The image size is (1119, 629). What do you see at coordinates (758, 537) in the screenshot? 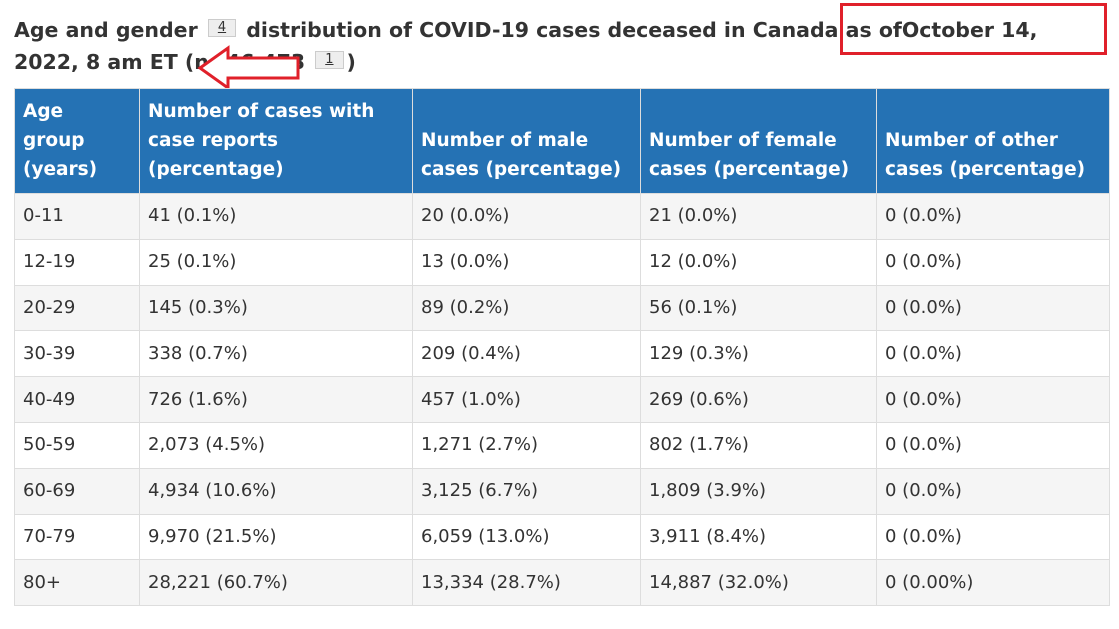
I see `female-cases-cell: 3,911 (8.4%)` at bounding box center [758, 537].